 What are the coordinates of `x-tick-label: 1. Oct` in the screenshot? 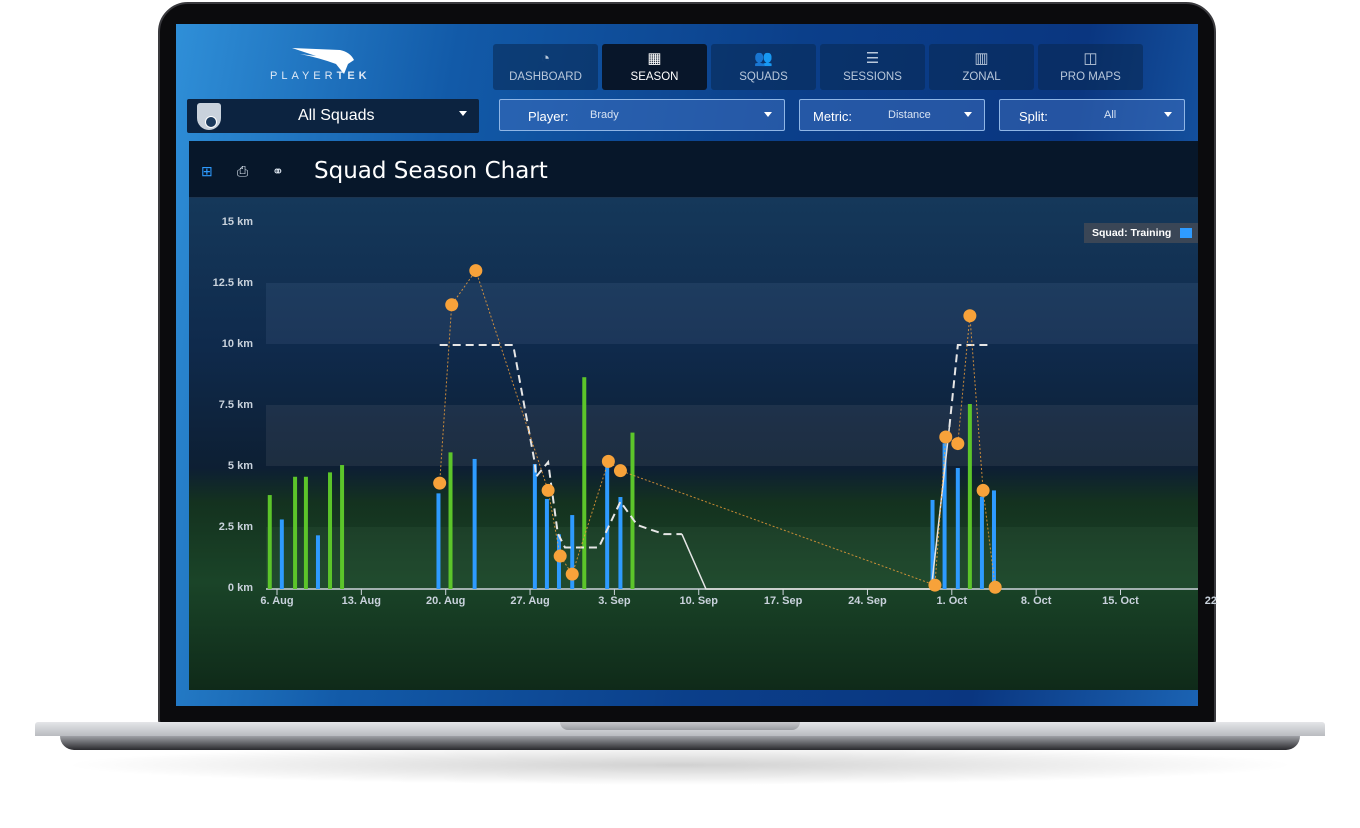 It's located at (952, 601).